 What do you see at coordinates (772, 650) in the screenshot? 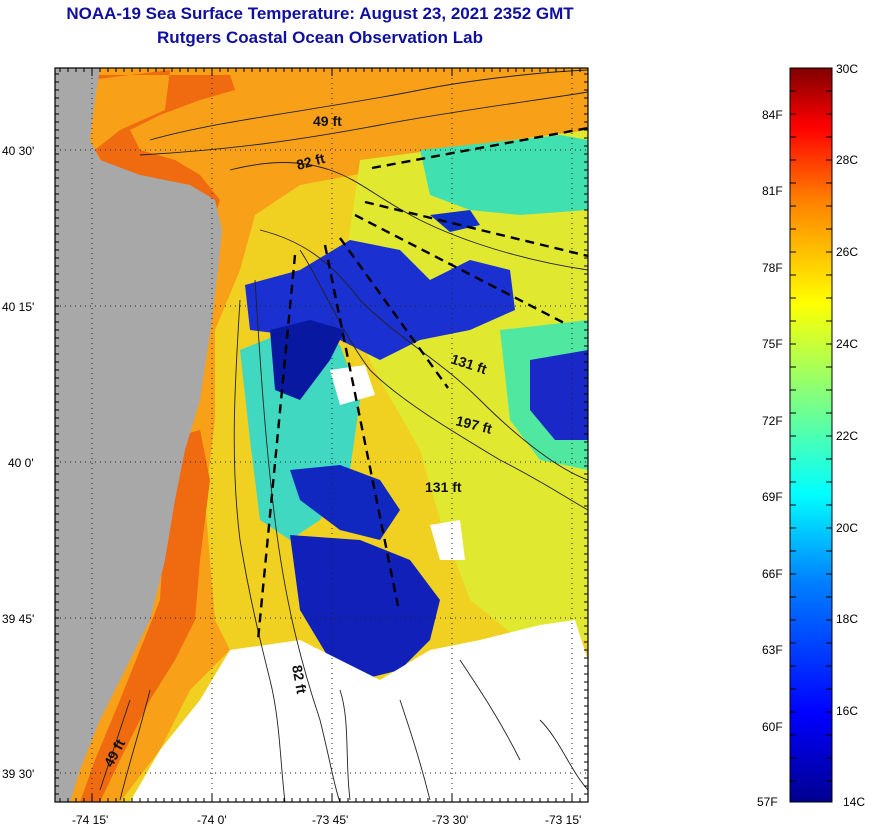
I see `colorbar-fahrenheit-label: 63F` at bounding box center [772, 650].